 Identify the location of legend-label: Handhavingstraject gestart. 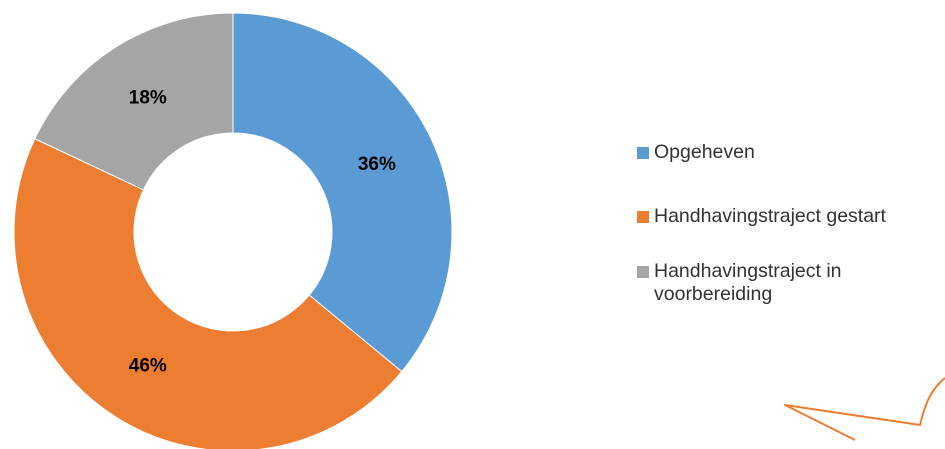
(770, 216).